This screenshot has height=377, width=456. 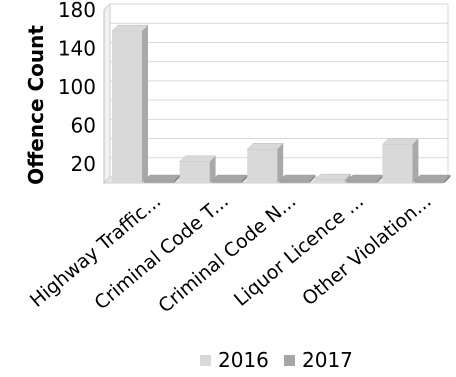 I want to click on y-tick-label: 140, so click(x=77, y=48).